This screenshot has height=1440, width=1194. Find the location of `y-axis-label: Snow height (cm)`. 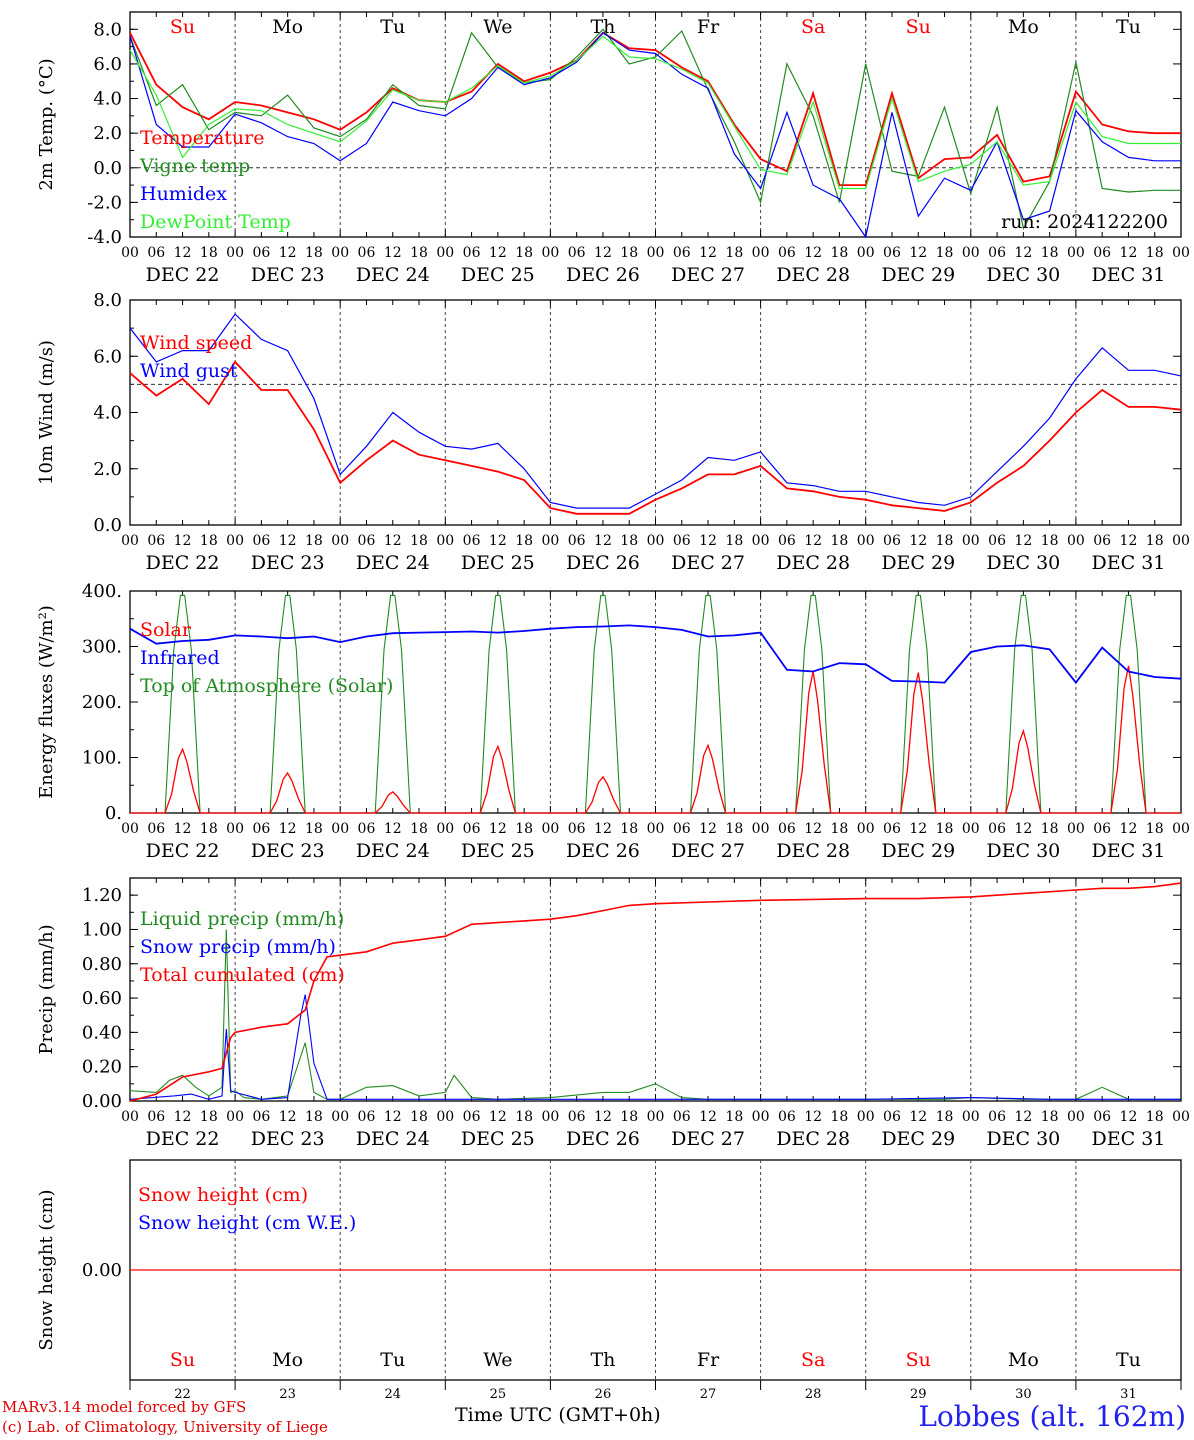

y-axis-label: Snow height (cm) is located at coordinates (46, 1269).